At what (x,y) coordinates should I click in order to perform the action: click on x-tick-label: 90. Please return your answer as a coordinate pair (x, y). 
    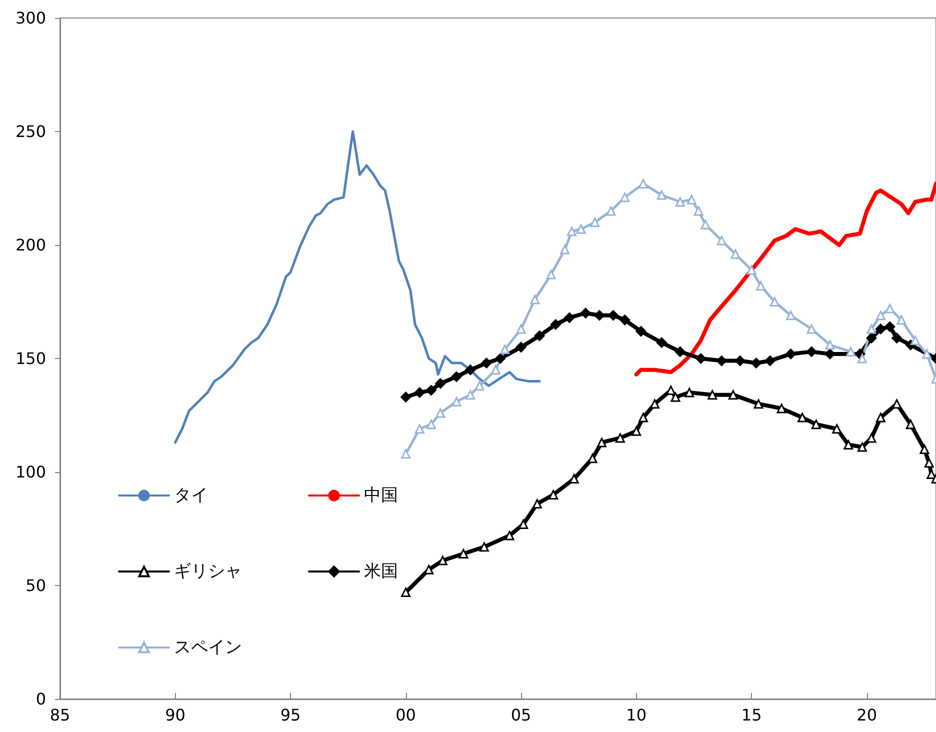
    Looking at the image, I should click on (175, 715).